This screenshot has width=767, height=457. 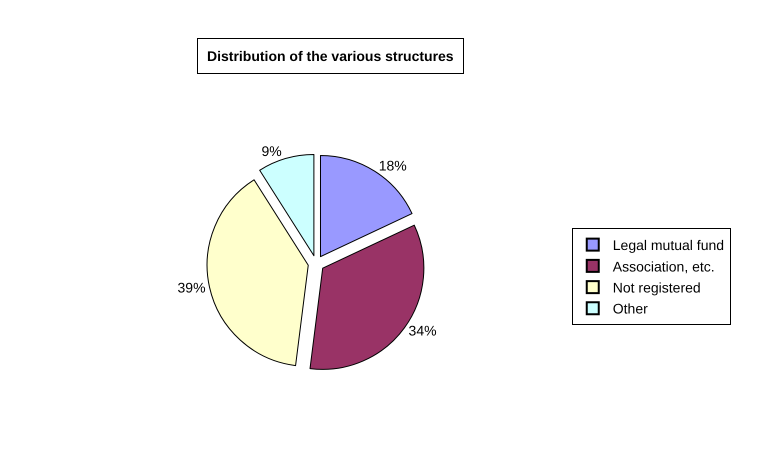 I want to click on legend-label: Other, so click(x=630, y=308).